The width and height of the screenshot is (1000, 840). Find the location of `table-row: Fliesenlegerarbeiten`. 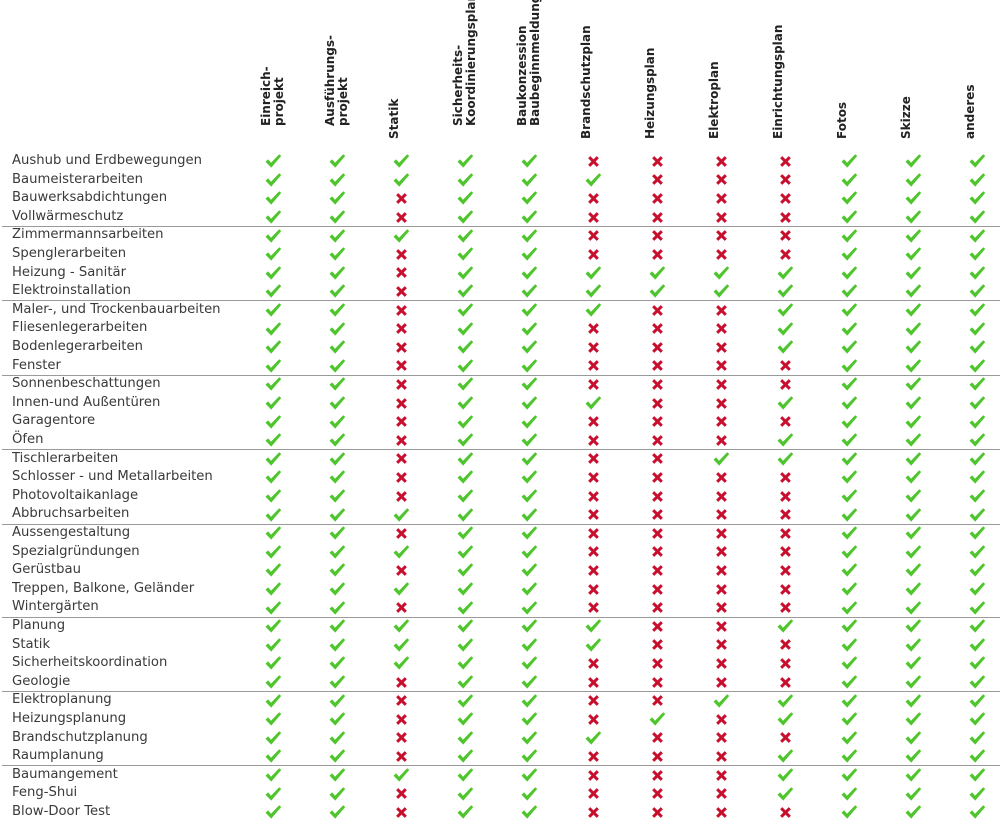

table-row: Fliesenlegerarbeiten is located at coordinates (500, 328).